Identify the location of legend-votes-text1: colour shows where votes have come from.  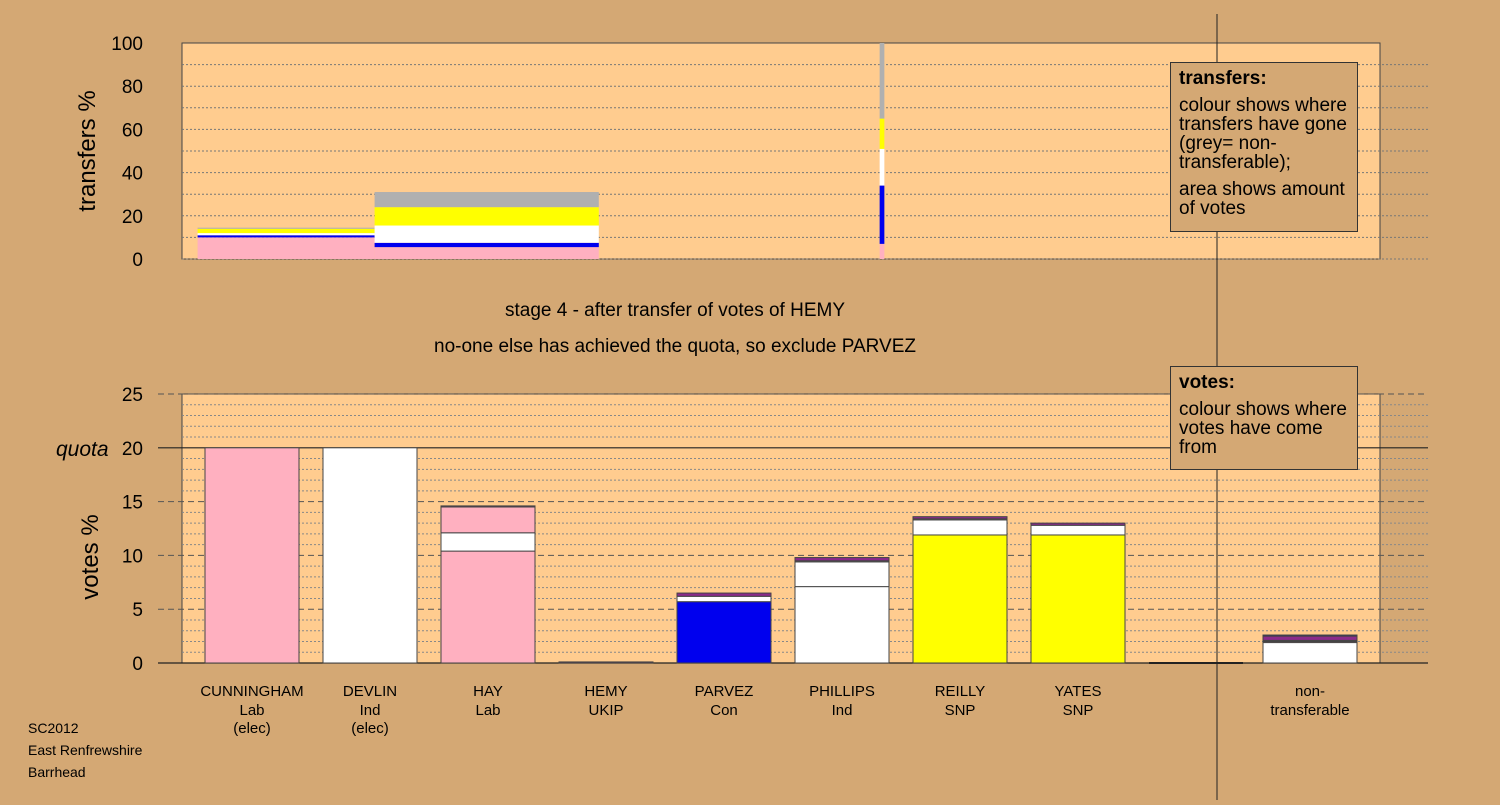
(1263, 428).